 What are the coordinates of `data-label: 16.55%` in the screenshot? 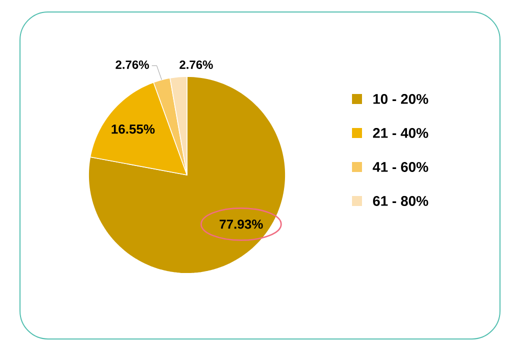 It's located at (133, 129).